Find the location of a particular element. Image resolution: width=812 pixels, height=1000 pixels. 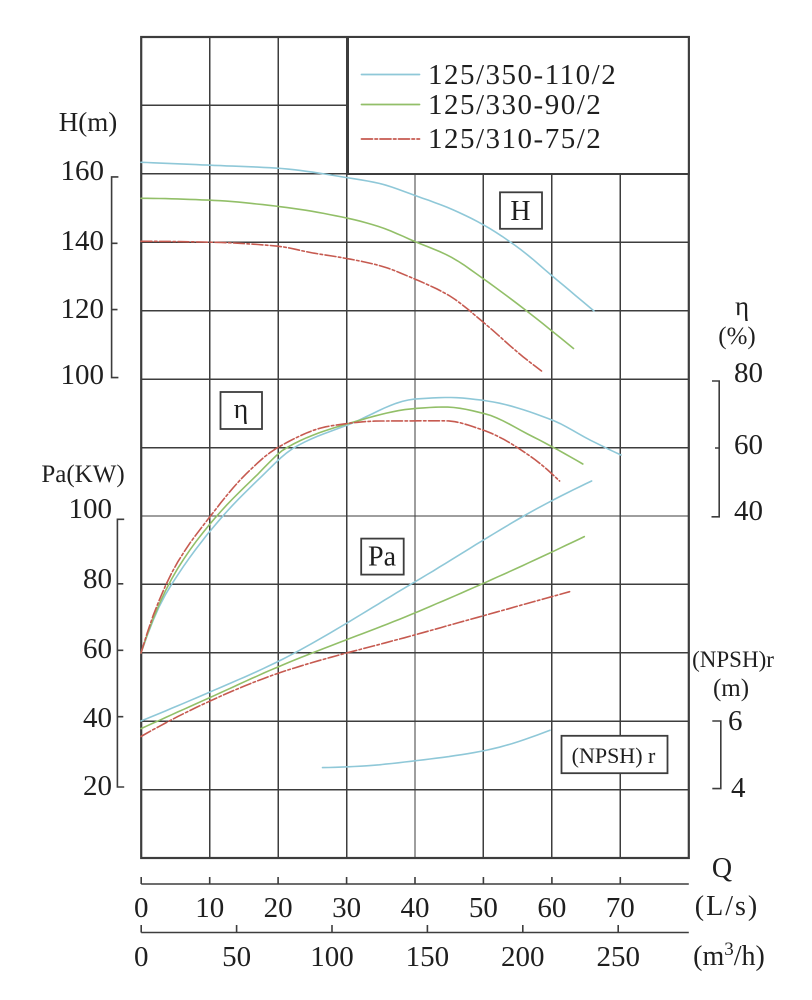

svg-text: H(m) is located at coordinates (88, 122).